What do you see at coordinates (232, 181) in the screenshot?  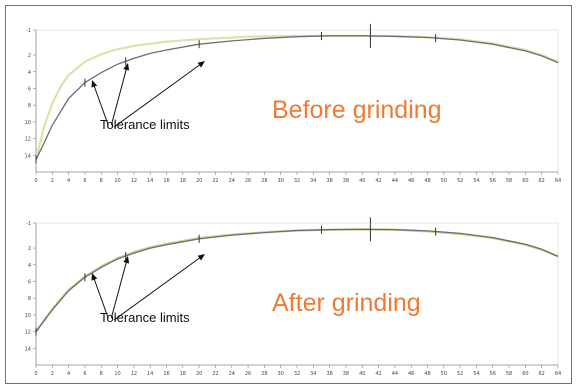 I see `x-tick-label: 24` at bounding box center [232, 181].